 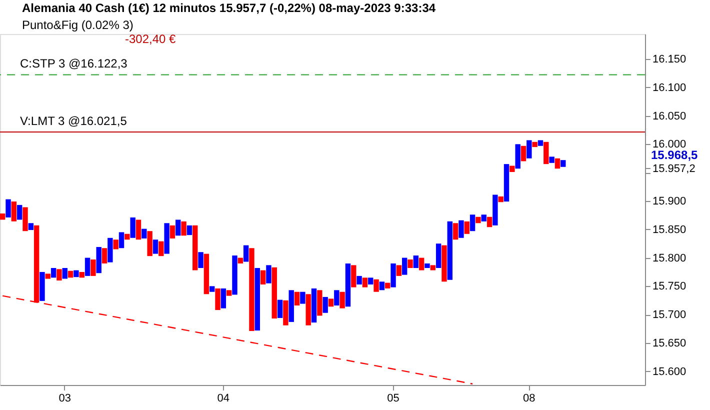 I want to click on ref-line-label: V:LMT 3 @16.021,5, so click(x=74, y=121).